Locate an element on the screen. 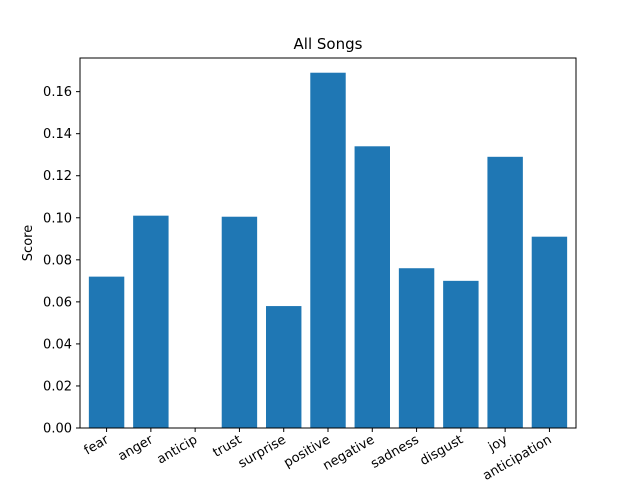 This screenshot has width=640, height=480. bar-anticipation is located at coordinates (549, 332).